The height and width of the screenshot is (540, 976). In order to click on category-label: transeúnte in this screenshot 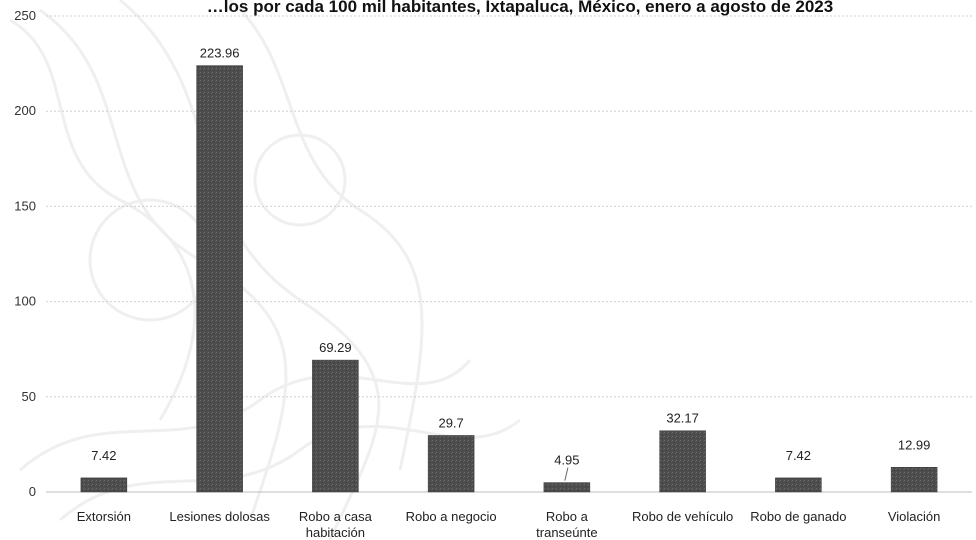, I will do `click(566, 532)`.